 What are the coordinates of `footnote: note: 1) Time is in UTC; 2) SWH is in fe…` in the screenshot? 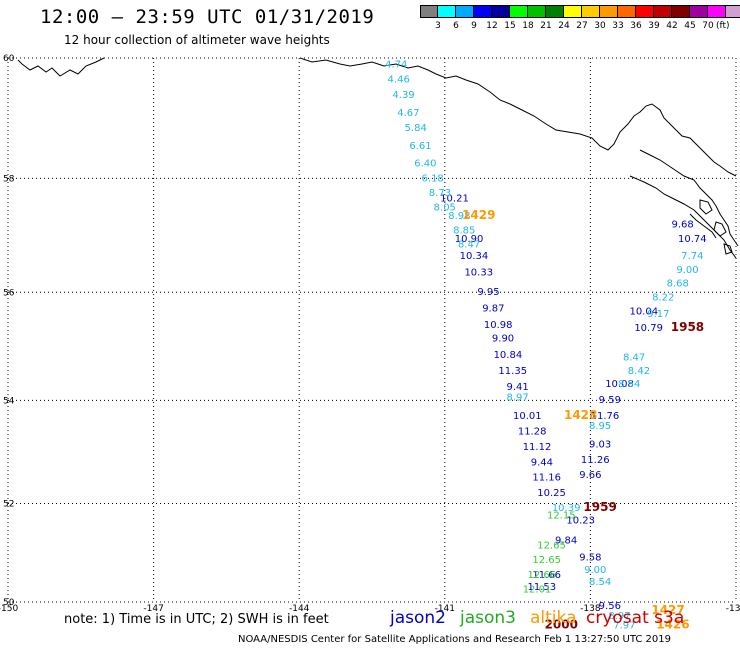 It's located at (196, 619).